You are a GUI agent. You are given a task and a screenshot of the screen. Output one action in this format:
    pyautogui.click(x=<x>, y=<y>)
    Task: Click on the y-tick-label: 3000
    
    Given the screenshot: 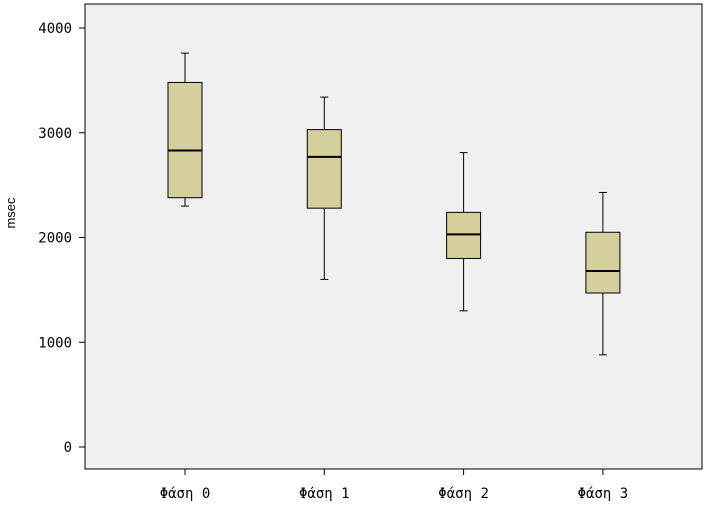 What is the action you would take?
    pyautogui.click(x=55, y=134)
    